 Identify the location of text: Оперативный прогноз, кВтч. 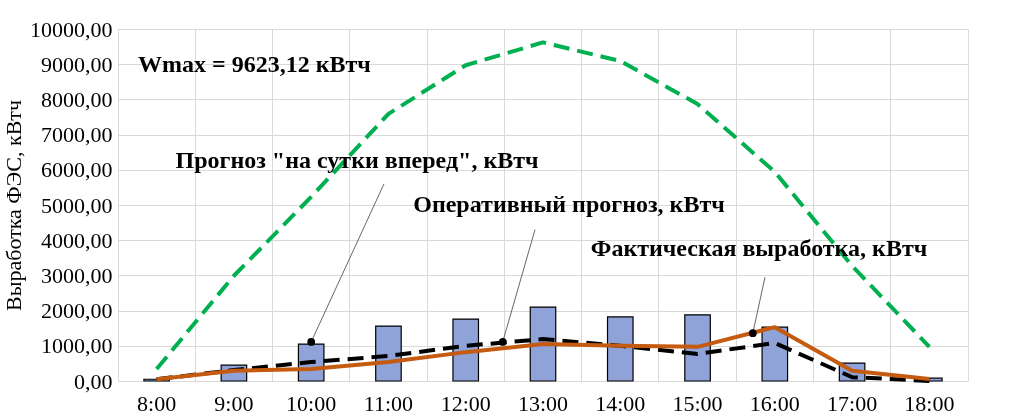
(569, 204).